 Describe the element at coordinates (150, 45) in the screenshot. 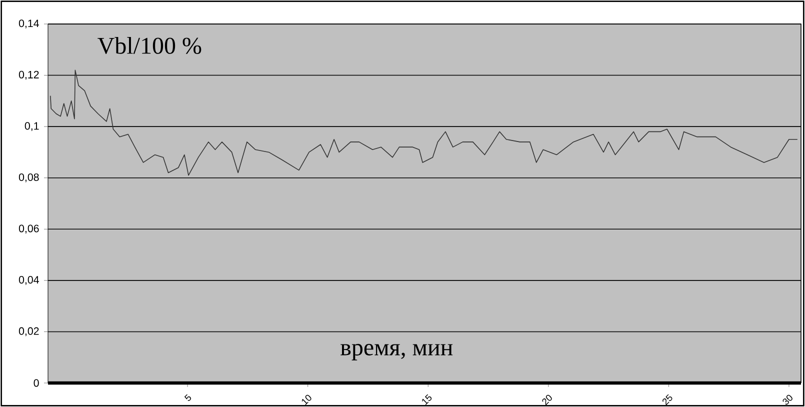

I see `annotation: Vbl/100 %` at that location.